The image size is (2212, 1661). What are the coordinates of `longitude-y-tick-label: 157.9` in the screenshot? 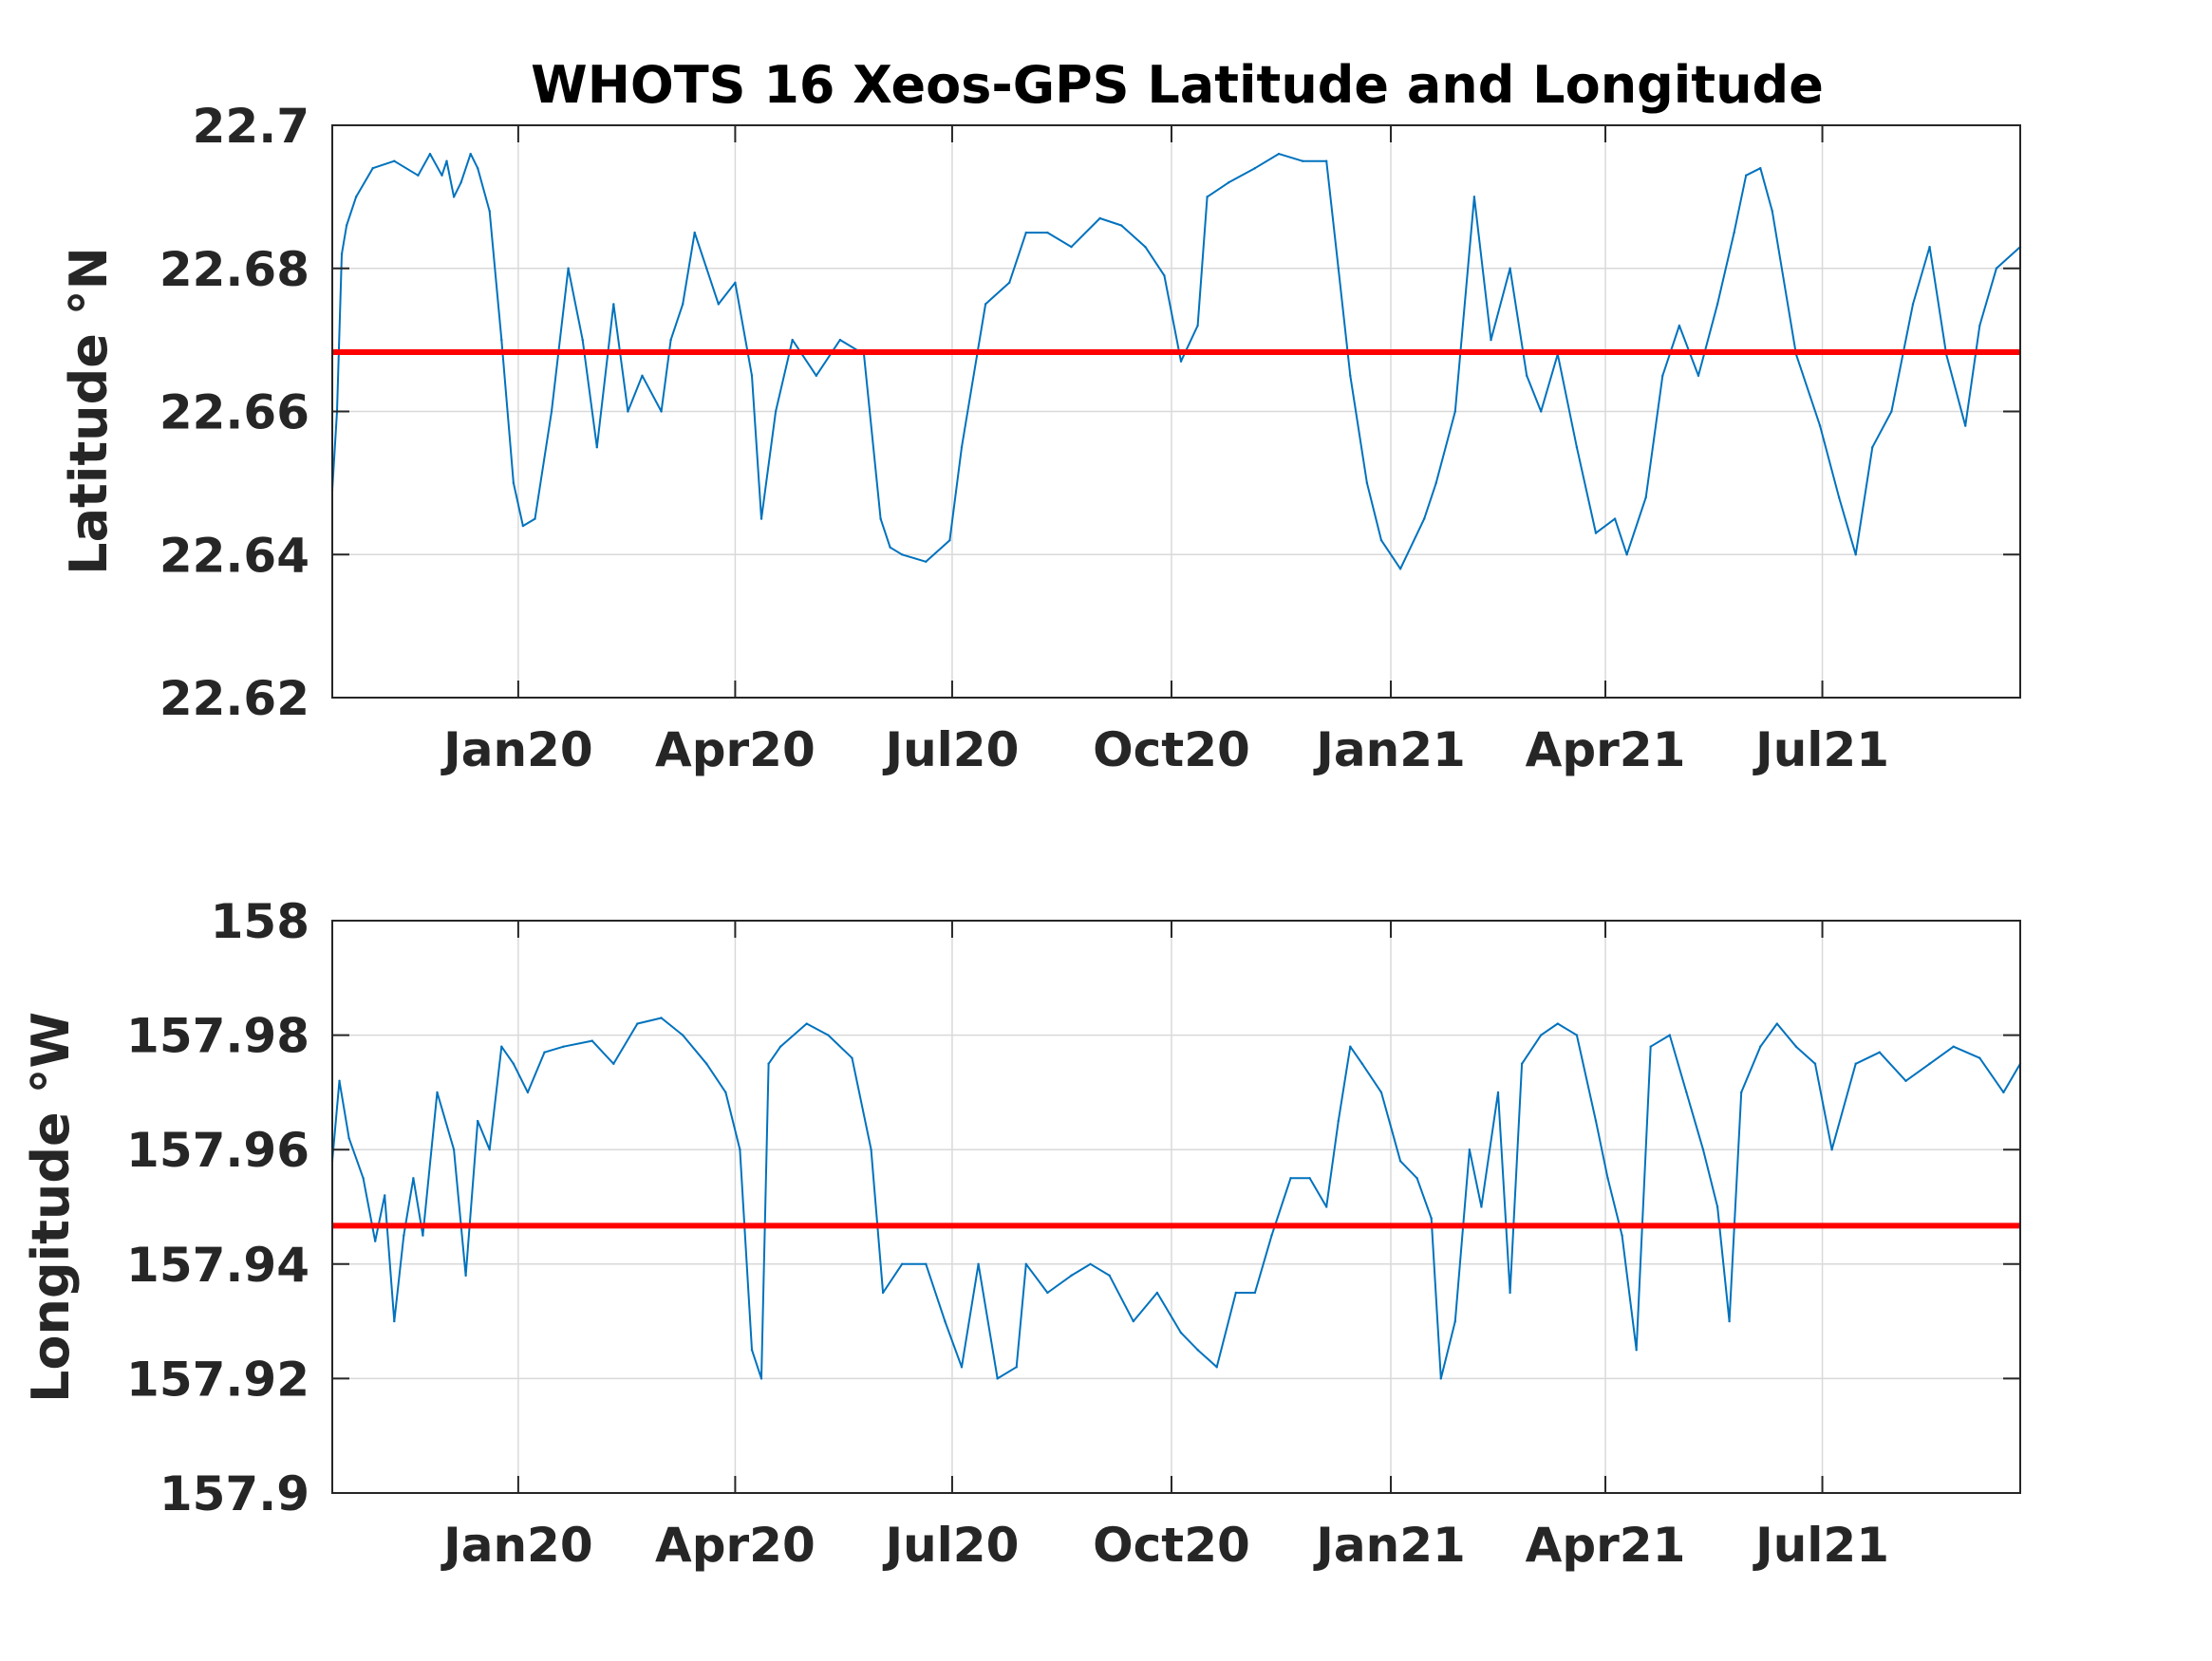 It's located at (234, 1493).